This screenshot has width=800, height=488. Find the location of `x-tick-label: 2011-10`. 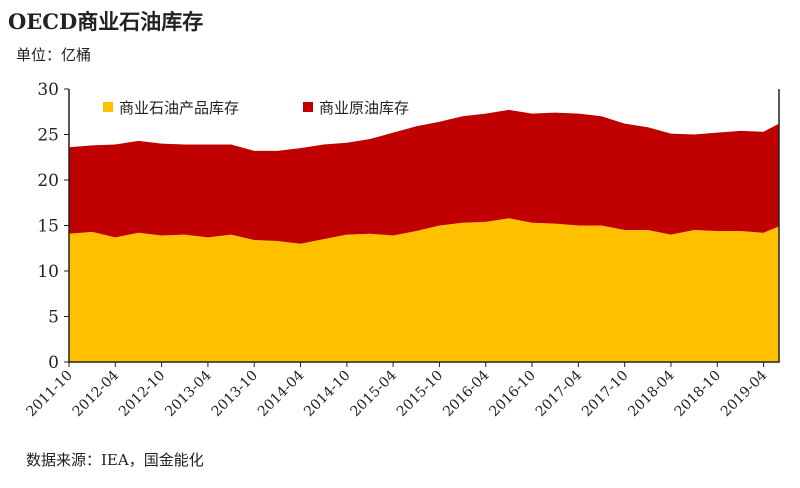

x-tick-label: 2011-10 is located at coordinates (49, 394).